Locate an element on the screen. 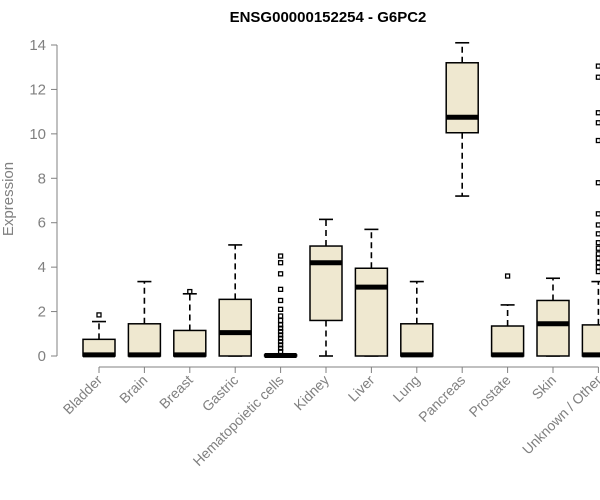  box-unknown-other is located at coordinates (590, 210).